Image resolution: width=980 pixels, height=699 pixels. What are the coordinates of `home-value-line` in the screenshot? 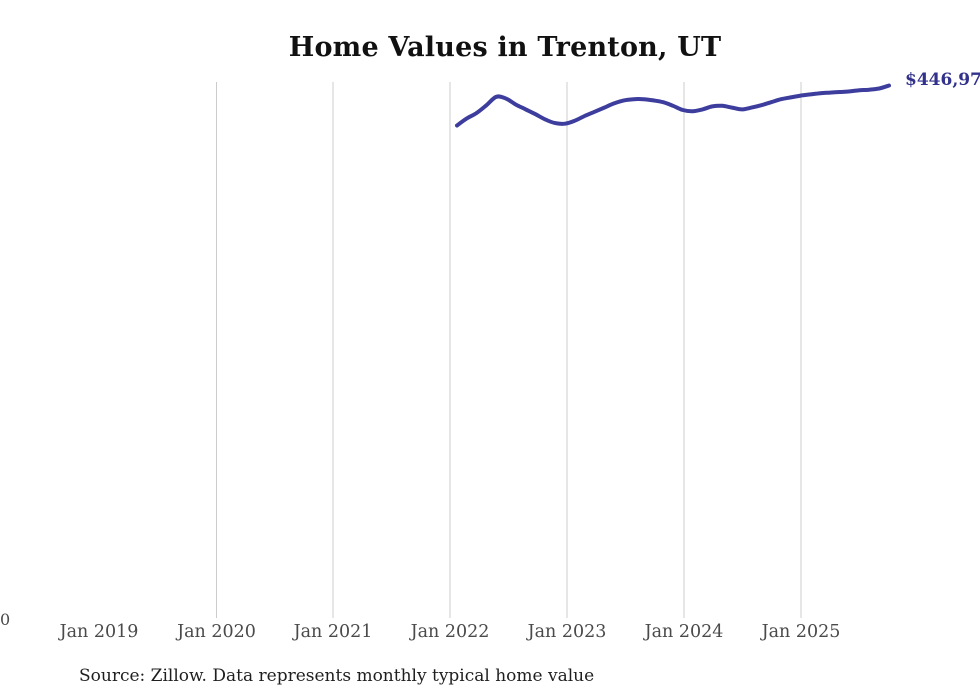 It's located at (673, 105).